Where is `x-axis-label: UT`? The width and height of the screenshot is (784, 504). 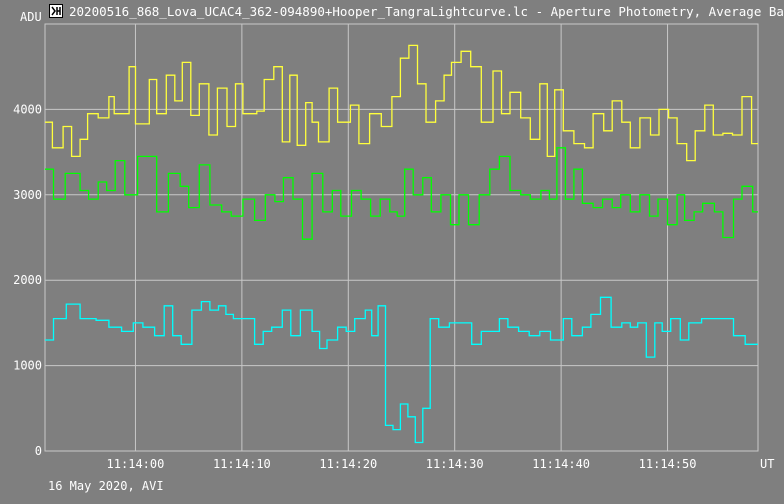
x-axis-label: UT is located at coordinates (767, 464).